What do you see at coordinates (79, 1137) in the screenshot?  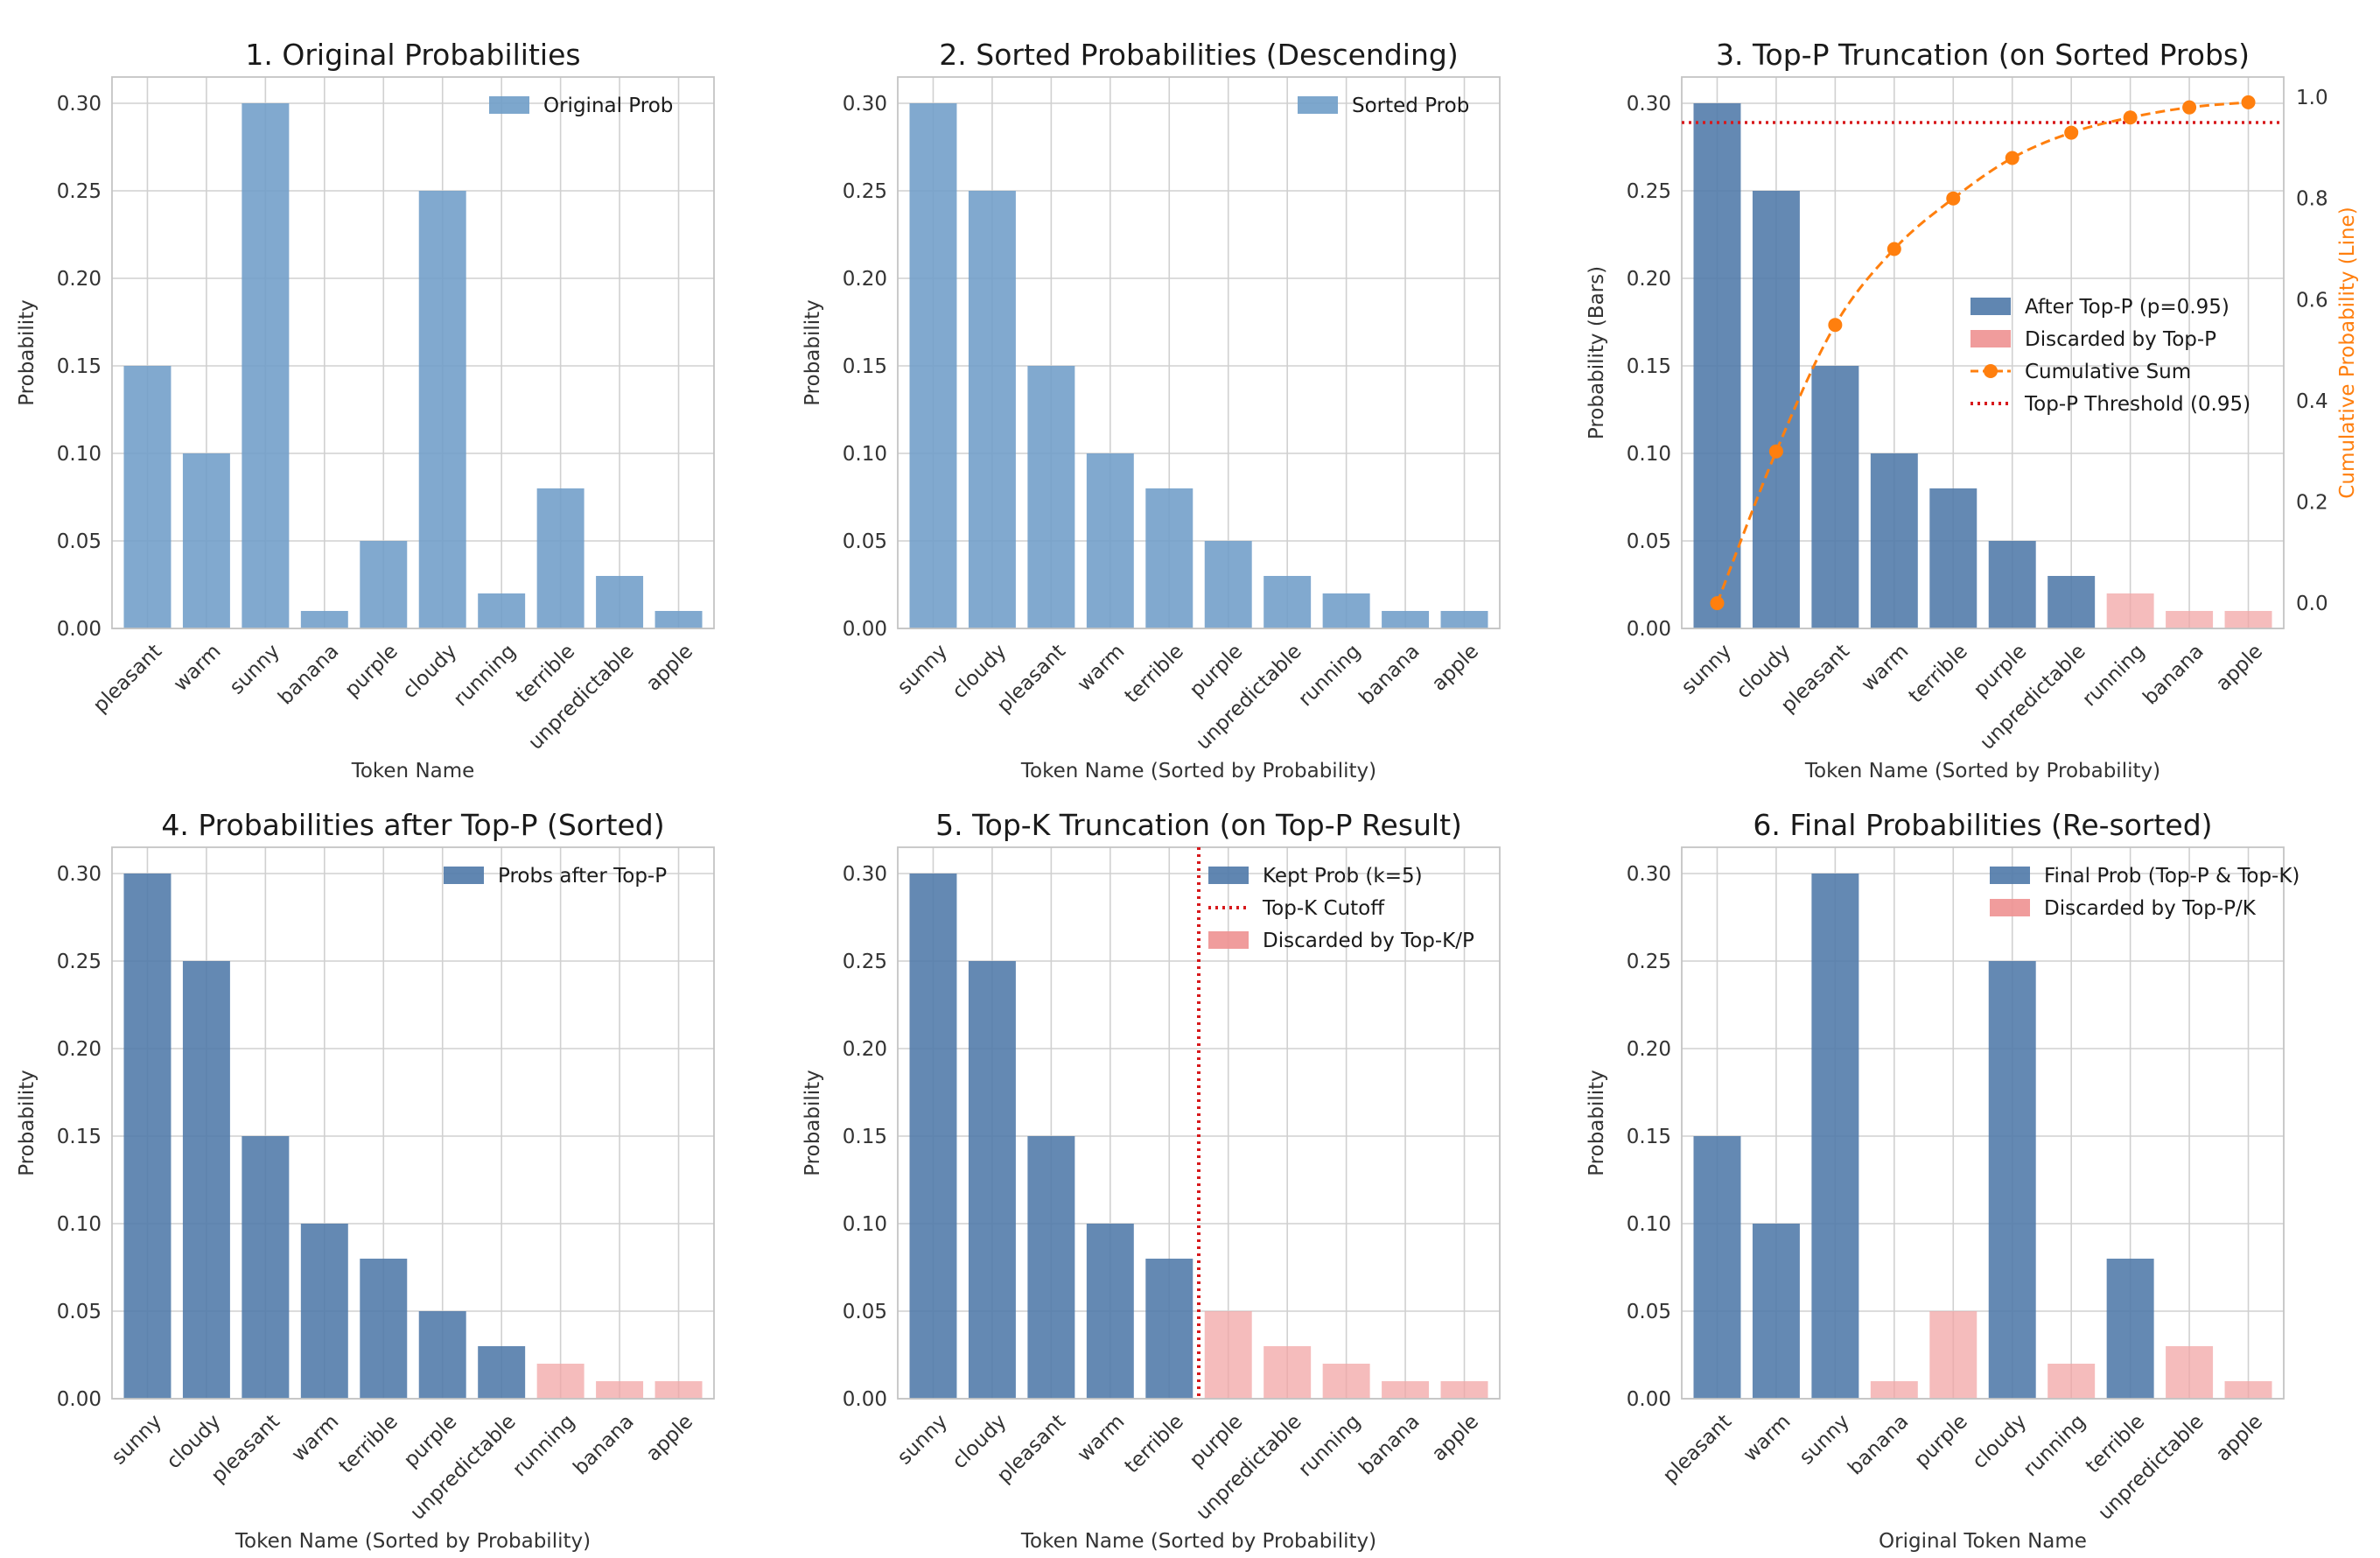 I see `y-tick-label: 0.15` at bounding box center [79, 1137].